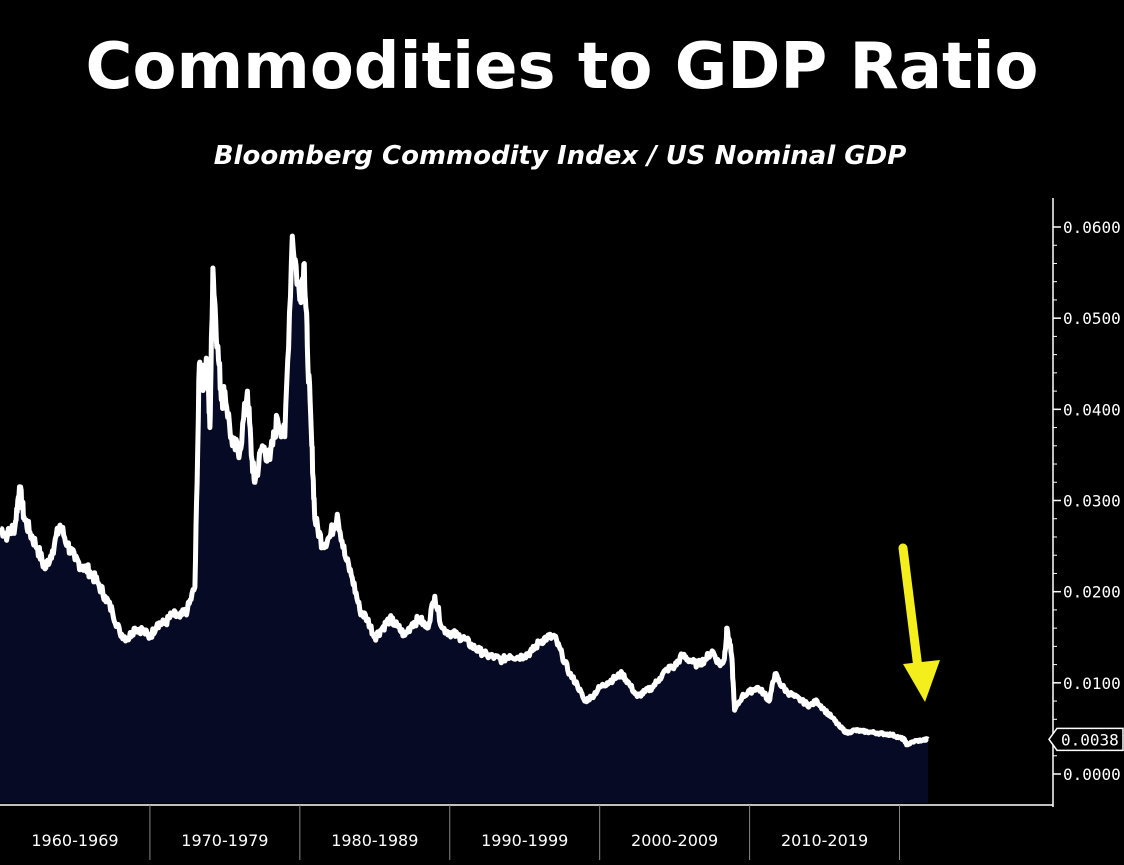 This screenshot has height=865, width=1124. Describe the element at coordinates (1092, 227) in the screenshot. I see `y-tick-label: 0.0600` at that location.